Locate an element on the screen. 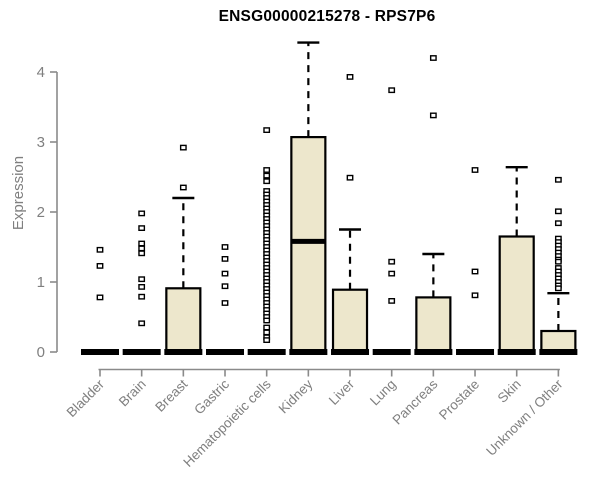 This screenshot has width=600, height=500. y-tick-label: 0 is located at coordinates (41, 352).